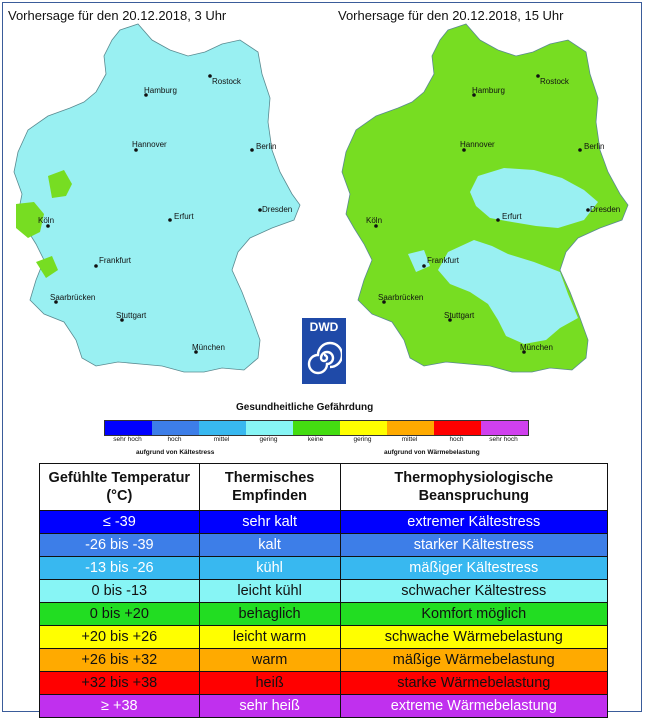  I want to click on table-row: ≥ +38 sehr heiß extreme Wärmebelastung, so click(324, 706).